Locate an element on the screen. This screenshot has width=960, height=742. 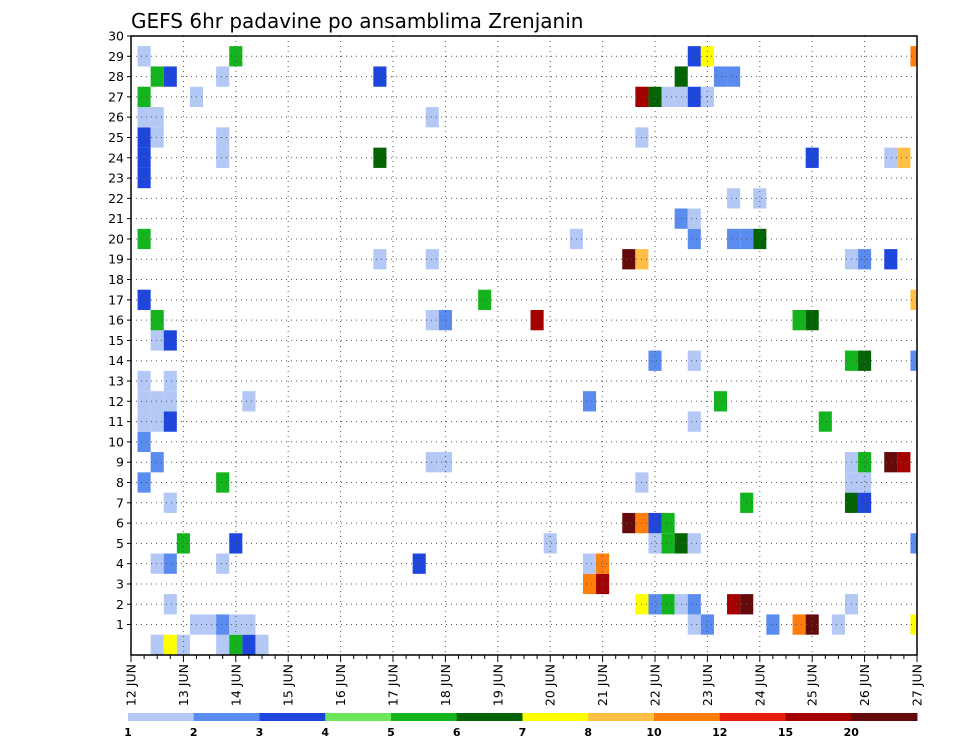
y-tick-label: 17 is located at coordinates (116, 299).